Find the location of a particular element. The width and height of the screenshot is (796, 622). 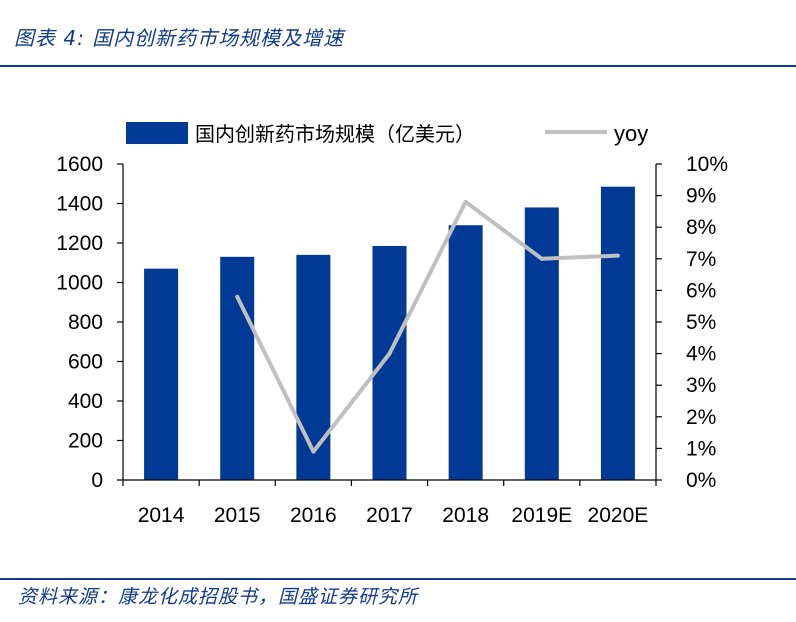

y-tick-label: 1400 is located at coordinates (79, 204).